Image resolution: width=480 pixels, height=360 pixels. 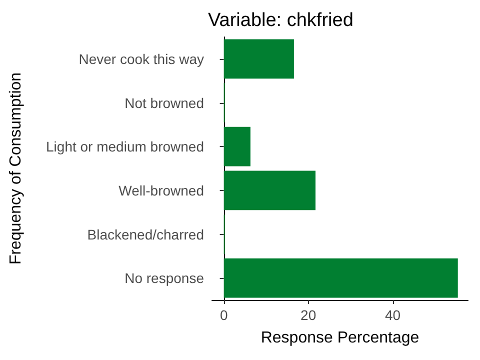 What do you see at coordinates (340, 338) in the screenshot?
I see `x-axis-title: Response Percentage` at bounding box center [340, 338].